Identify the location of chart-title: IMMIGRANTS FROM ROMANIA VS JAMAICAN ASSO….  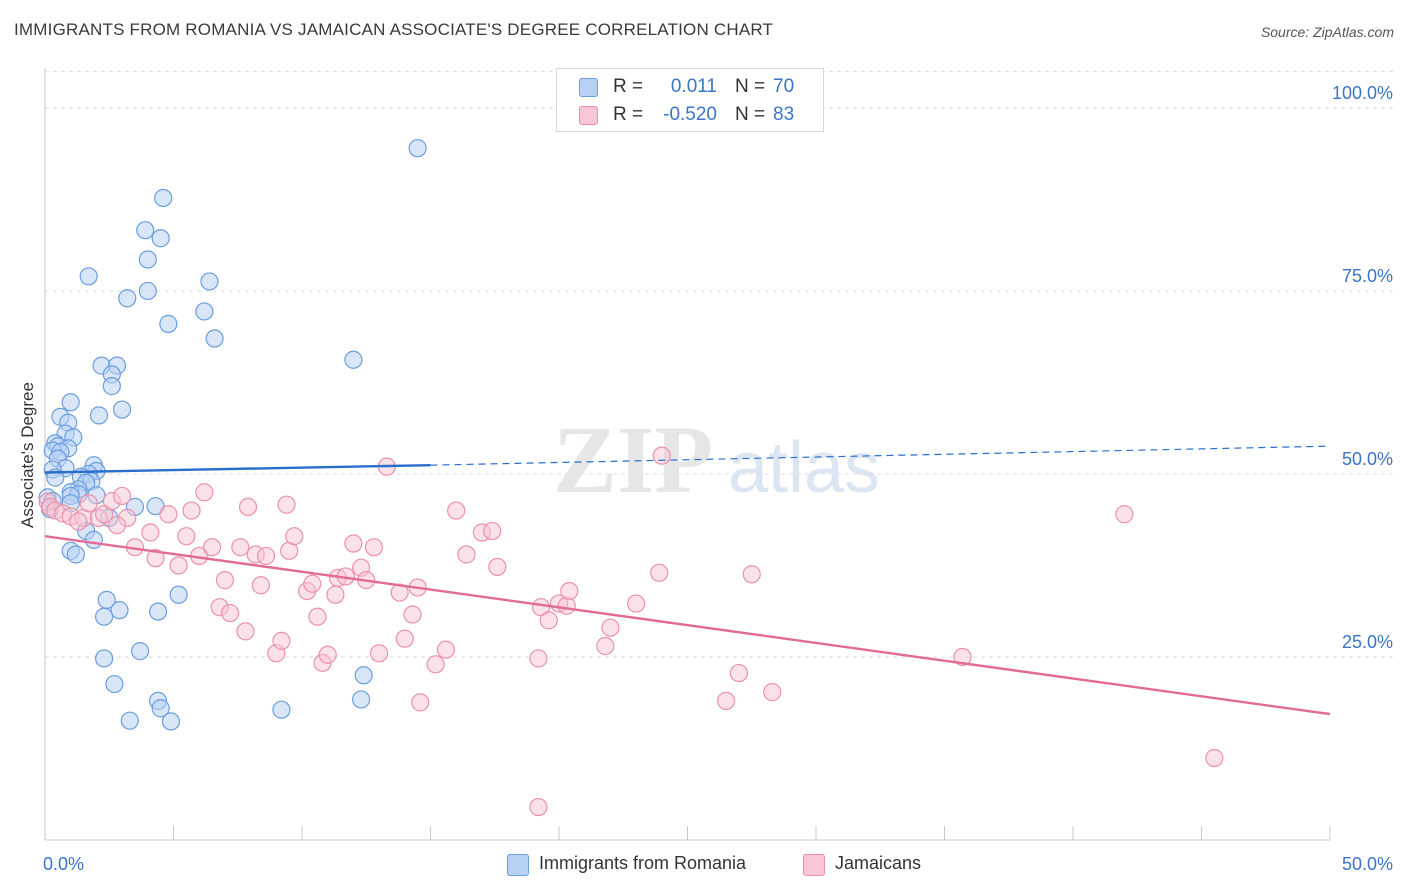
(394, 29).